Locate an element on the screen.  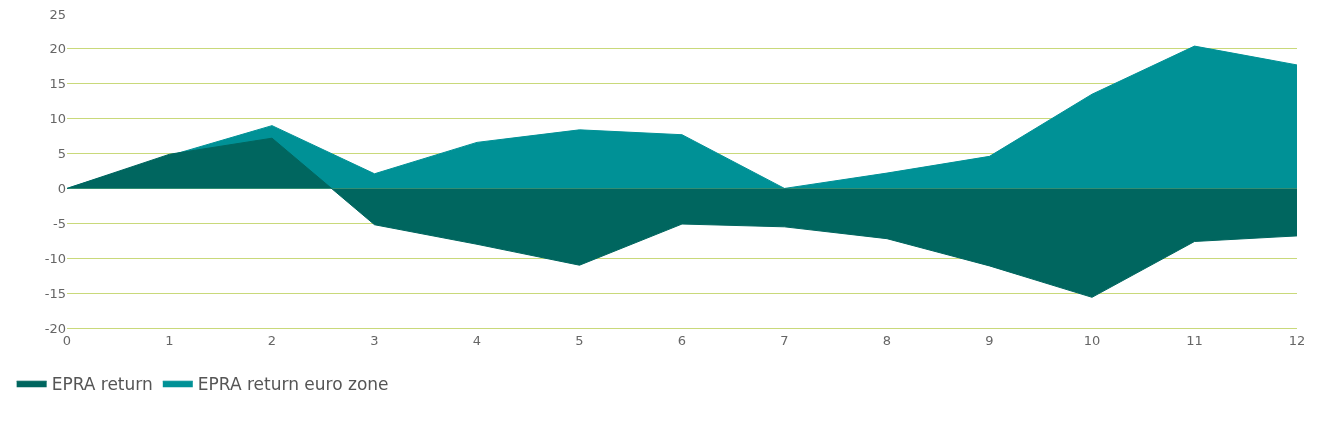
x-tick-label: 10 is located at coordinates (1092, 340).